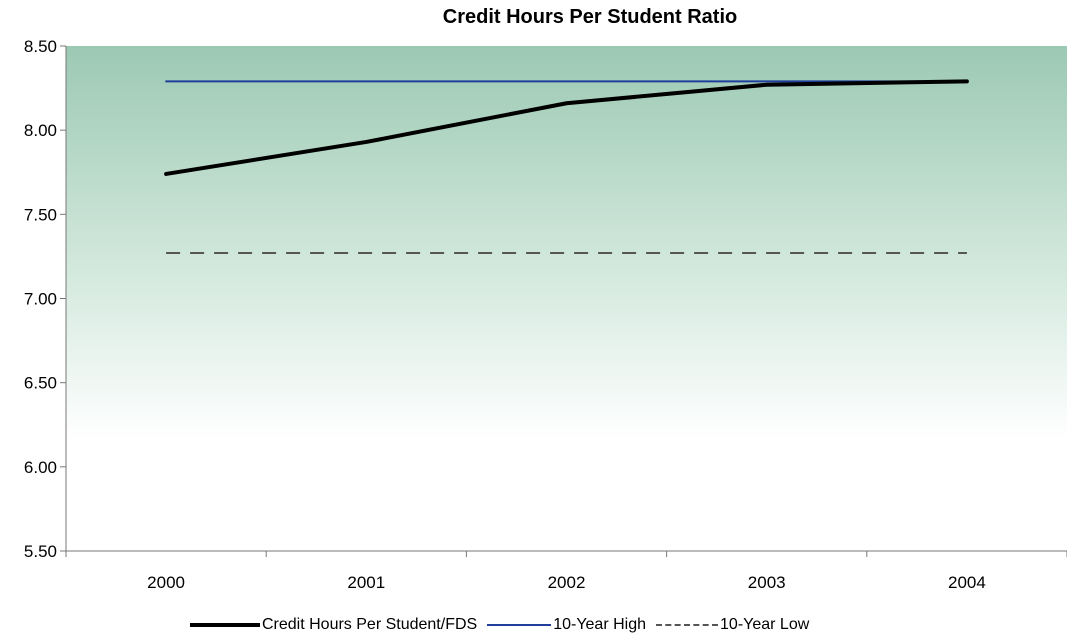 This screenshot has height=637, width=1067. What do you see at coordinates (166, 582) in the screenshot?
I see `x-tick-label: 2000` at bounding box center [166, 582].